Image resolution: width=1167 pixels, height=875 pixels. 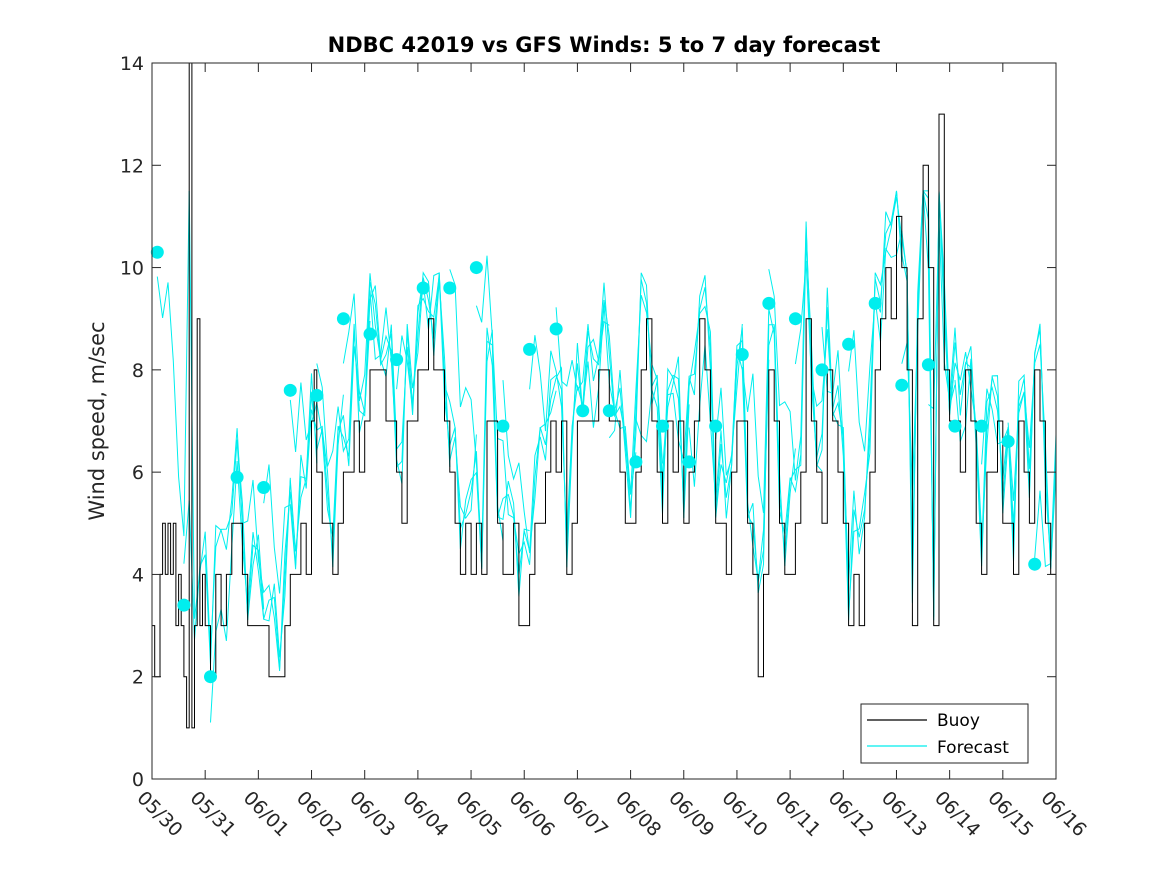 I want to click on y-axis-label: Wind speed, m/sec, so click(x=97, y=420).